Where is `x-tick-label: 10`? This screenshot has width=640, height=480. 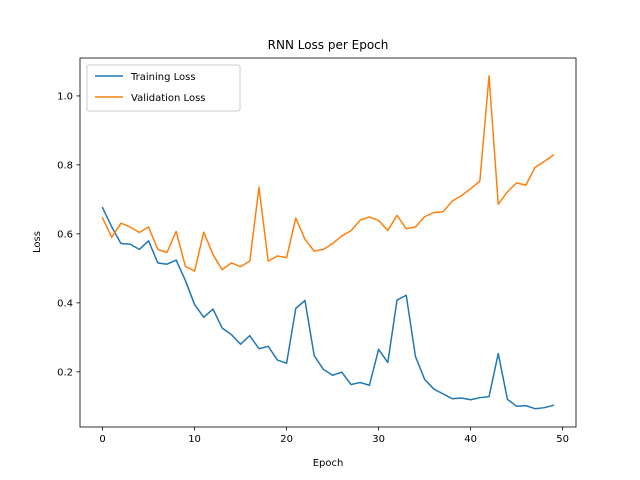
x-tick-label: 10 is located at coordinates (194, 439).